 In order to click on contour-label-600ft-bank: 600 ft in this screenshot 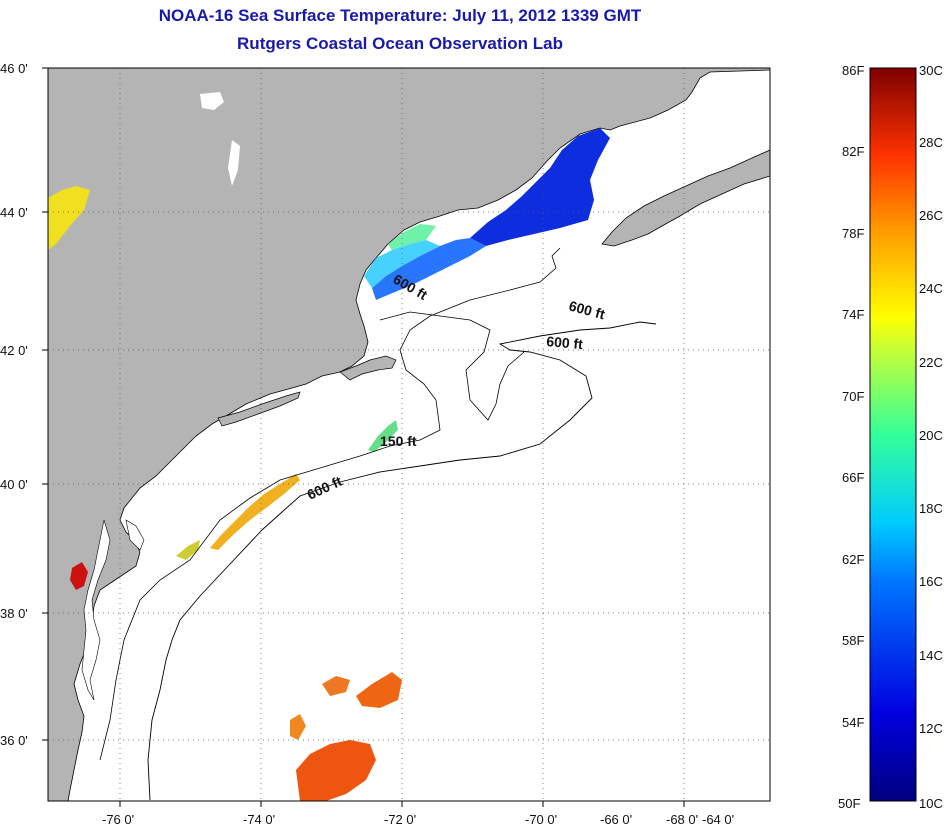, I will do `click(565, 342)`.